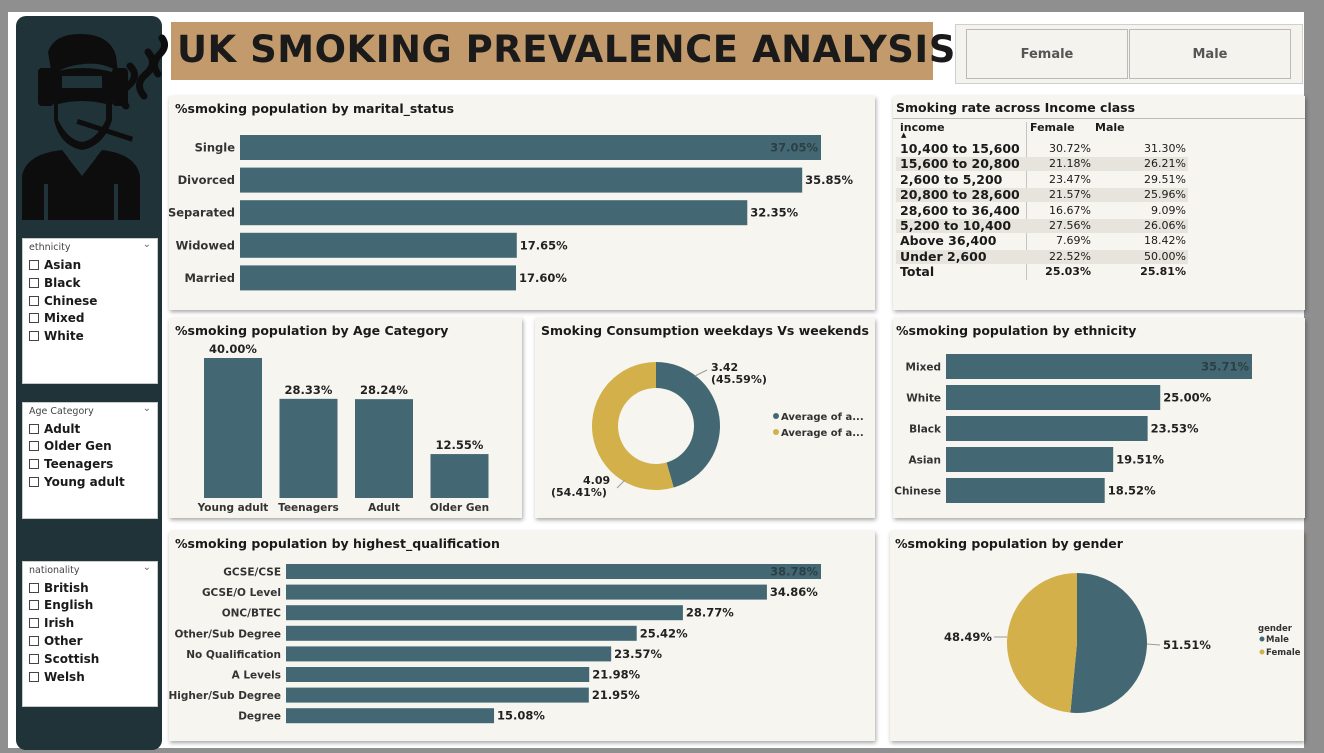 The image size is (1324, 753). I want to click on category-label: Adult, so click(384, 508).